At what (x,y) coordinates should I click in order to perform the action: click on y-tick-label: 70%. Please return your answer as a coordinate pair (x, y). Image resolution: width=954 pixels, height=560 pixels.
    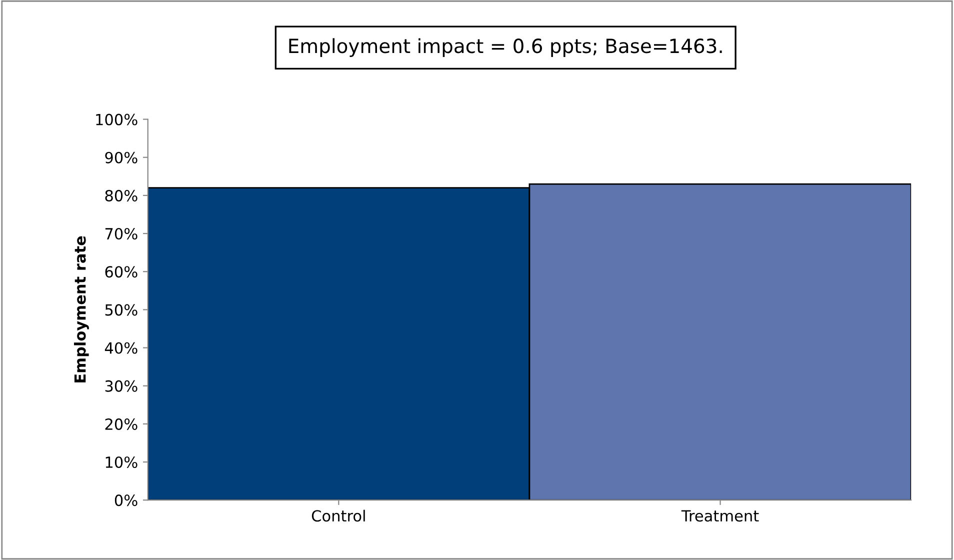
    Looking at the image, I should click on (121, 234).